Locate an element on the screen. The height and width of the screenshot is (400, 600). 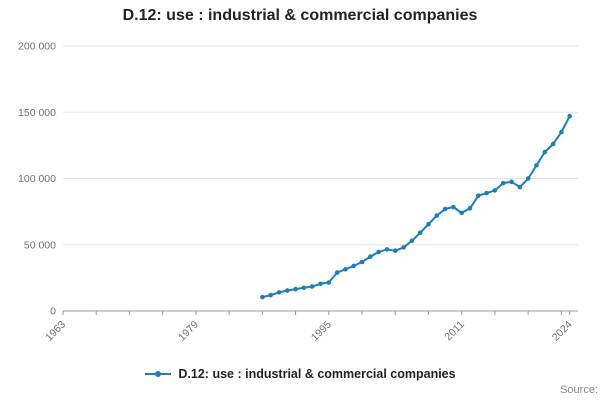
y-axis-tick-label: 0 is located at coordinates (53, 312).